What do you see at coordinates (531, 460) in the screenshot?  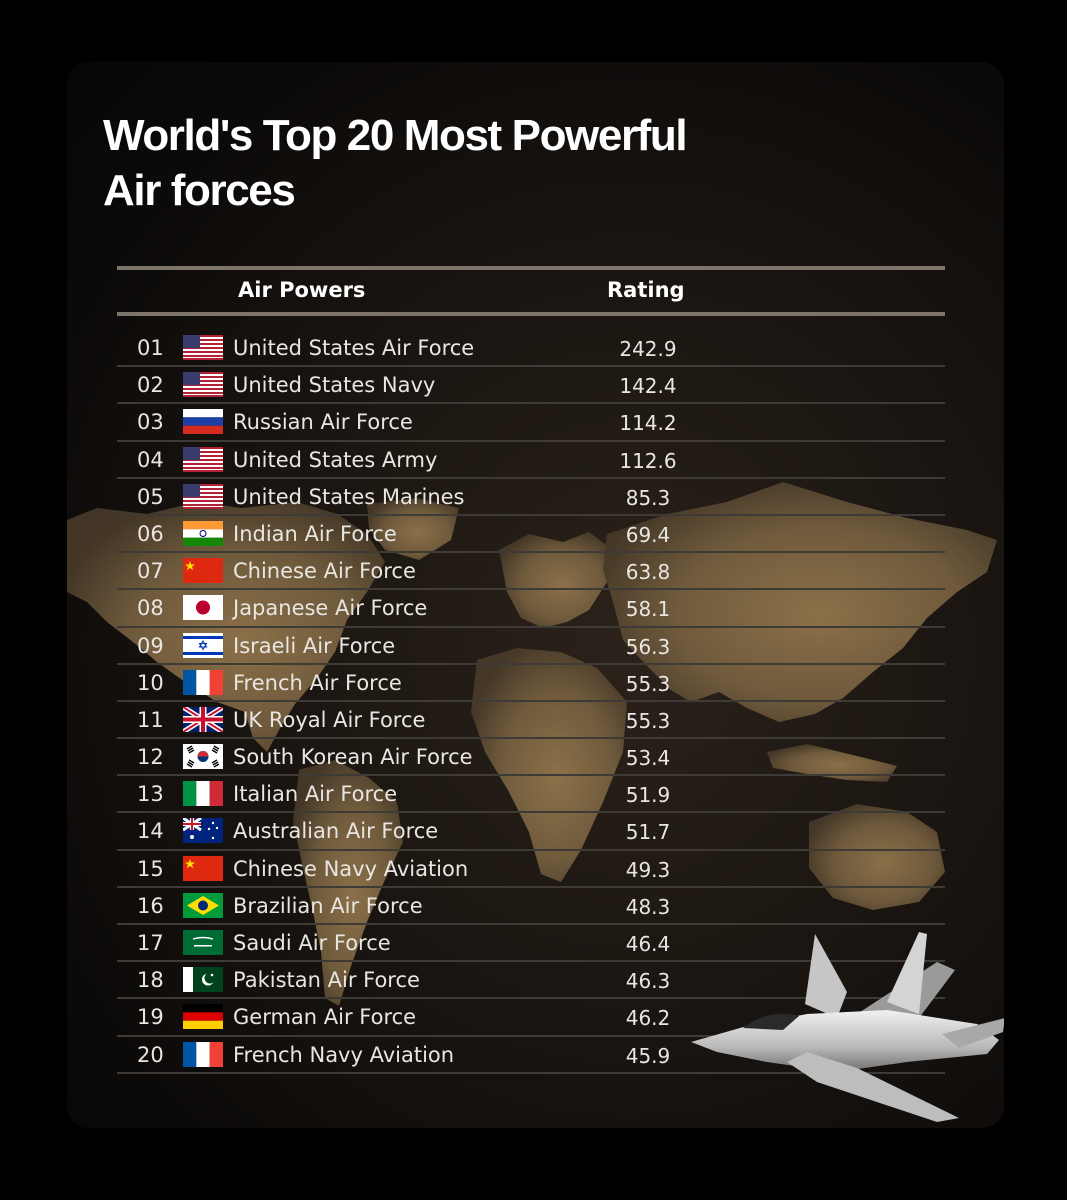 I see `table-row: 04 United States Army 112.6` at bounding box center [531, 460].